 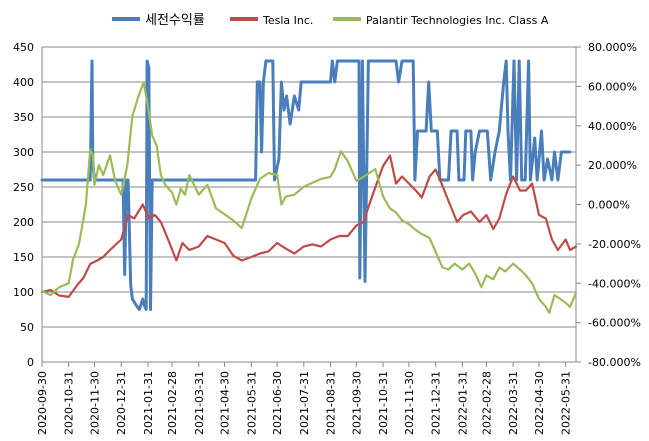 What do you see at coordinates (612, 126) in the screenshot?
I see `y-tick-label-right: 40.000%` at bounding box center [612, 126].